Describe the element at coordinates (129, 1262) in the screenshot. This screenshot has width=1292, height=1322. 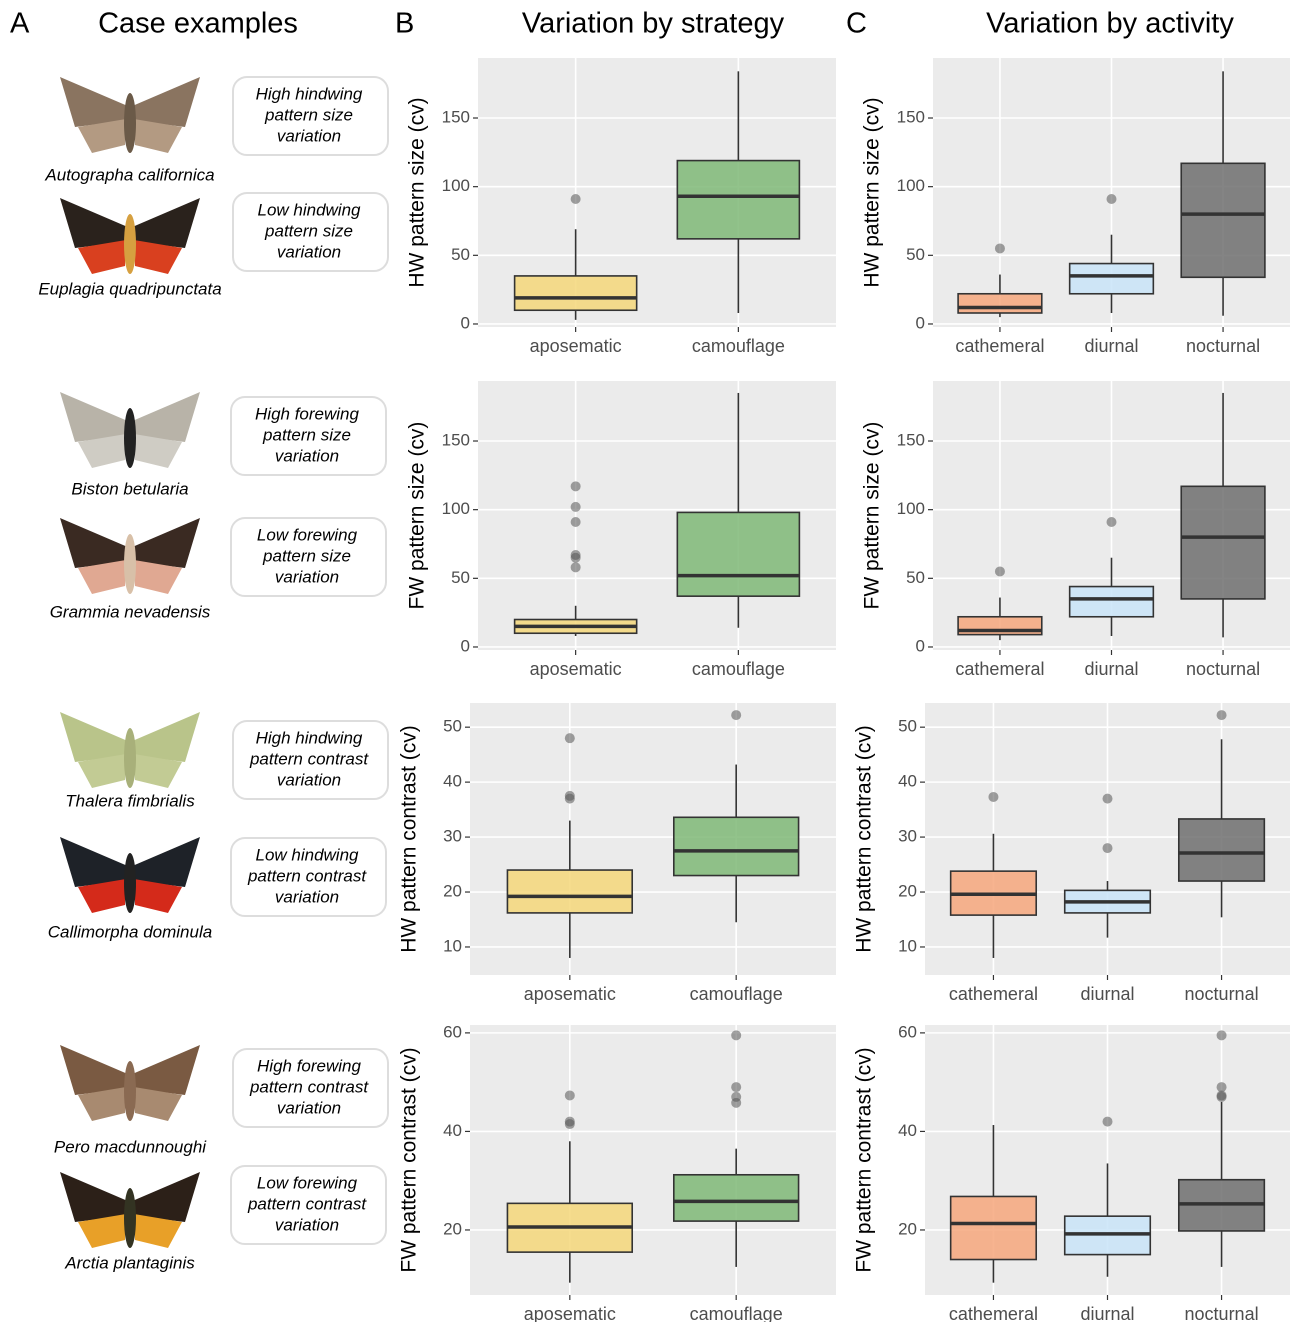
I see `species-name: Arctia plantaginis` at that location.